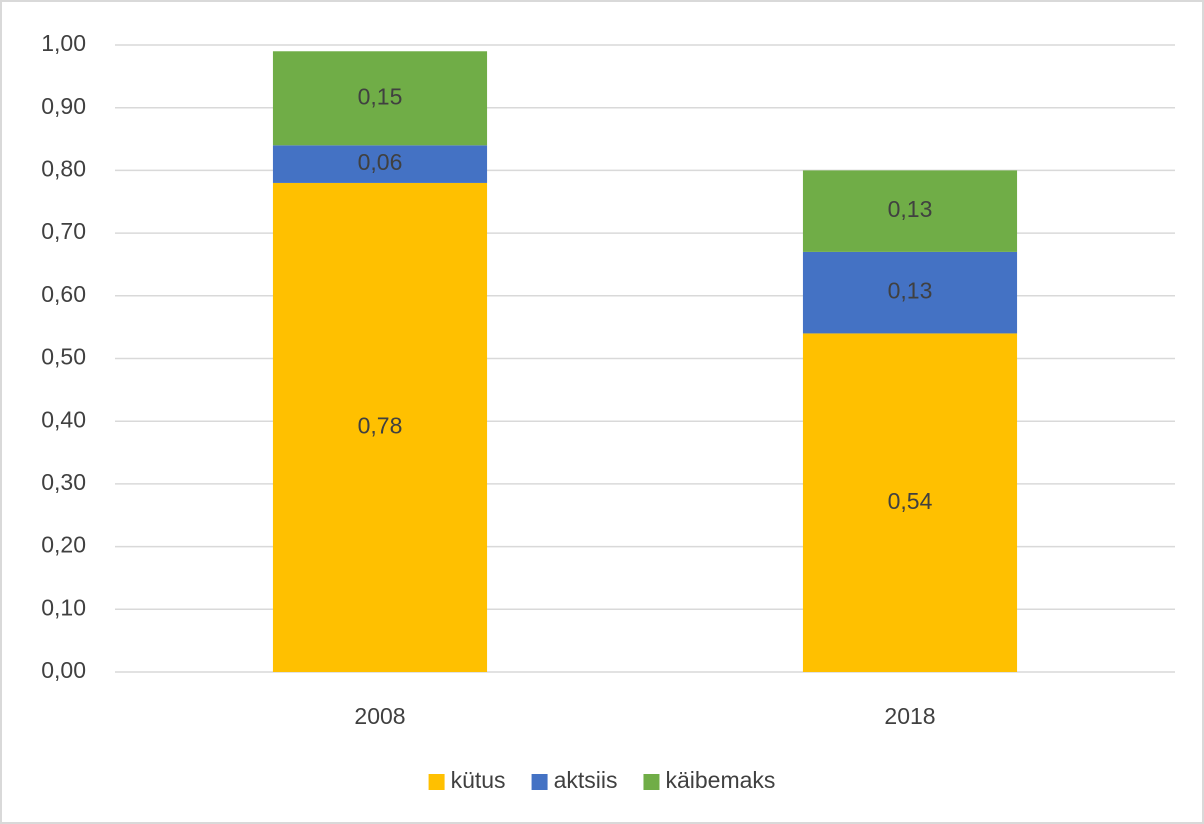 The height and width of the screenshot is (824, 1204). I want to click on y-tick-label: 0,20, so click(63, 545).